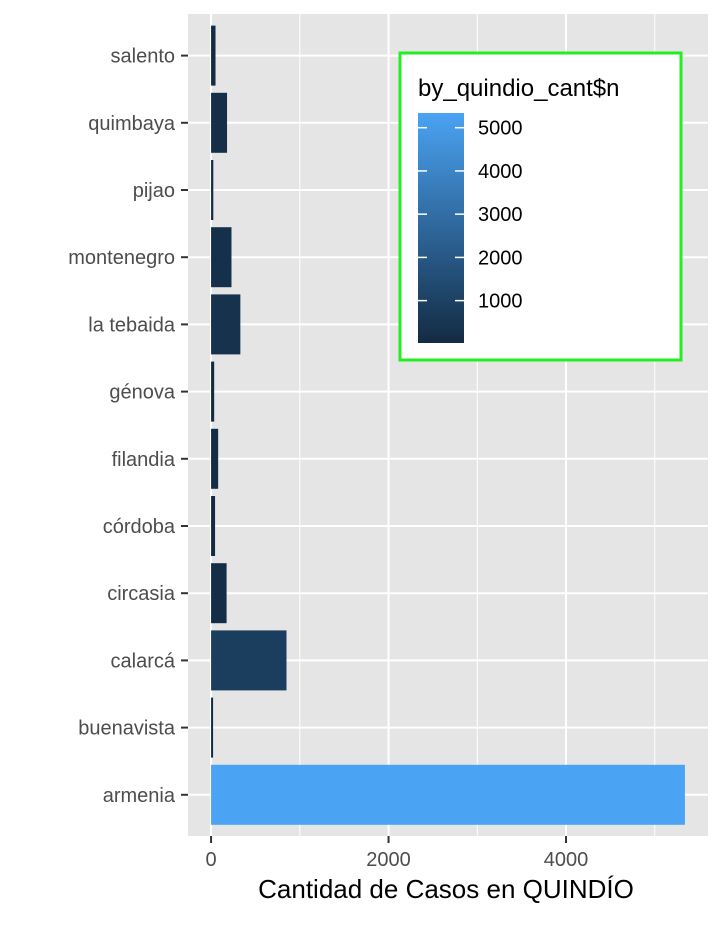 The height and width of the screenshot is (926, 720). What do you see at coordinates (143, 661) in the screenshot?
I see `y-tick-label: calarcá` at bounding box center [143, 661].